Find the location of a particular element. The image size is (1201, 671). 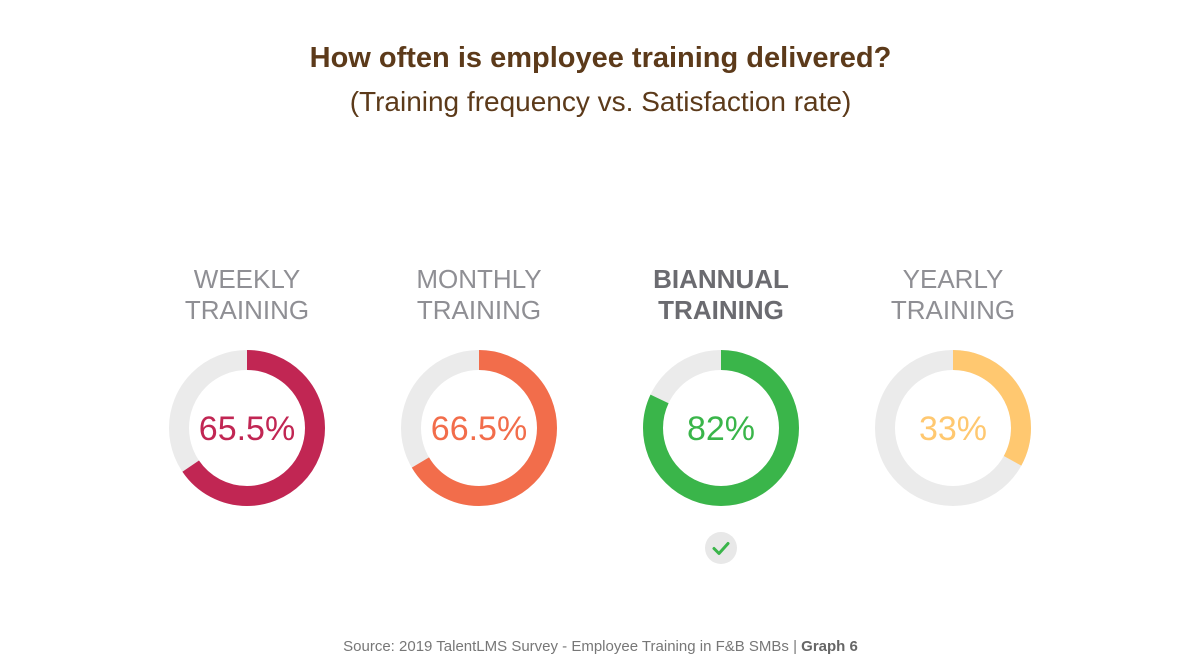

category-label: WEEKLY TRAINING is located at coordinates (247, 295).